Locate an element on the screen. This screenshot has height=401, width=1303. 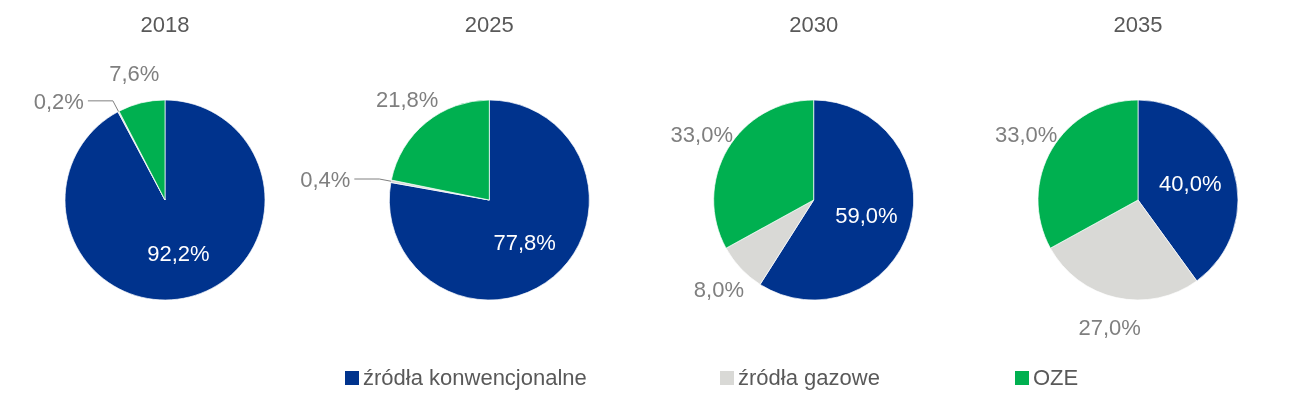
data-label: 0,4% is located at coordinates (325, 179).